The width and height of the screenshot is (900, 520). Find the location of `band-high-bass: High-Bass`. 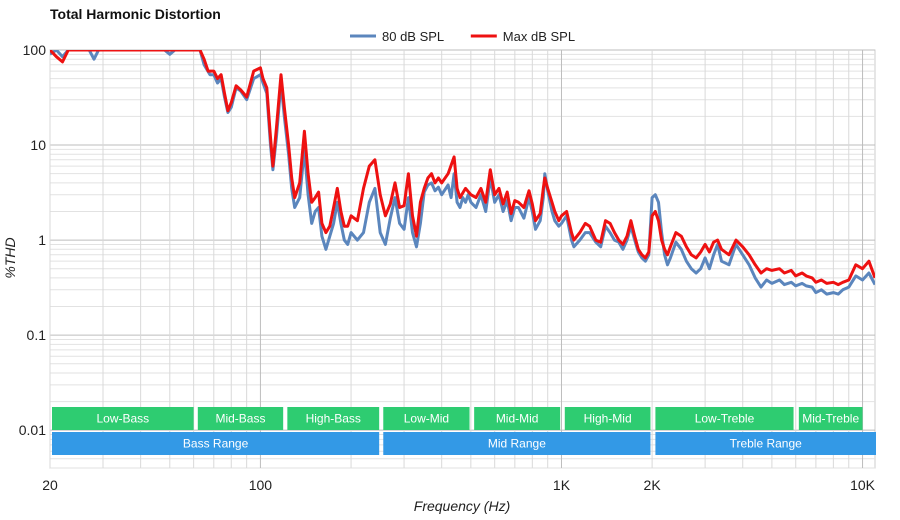

band-high-bass: High-Bass is located at coordinates (333, 418).